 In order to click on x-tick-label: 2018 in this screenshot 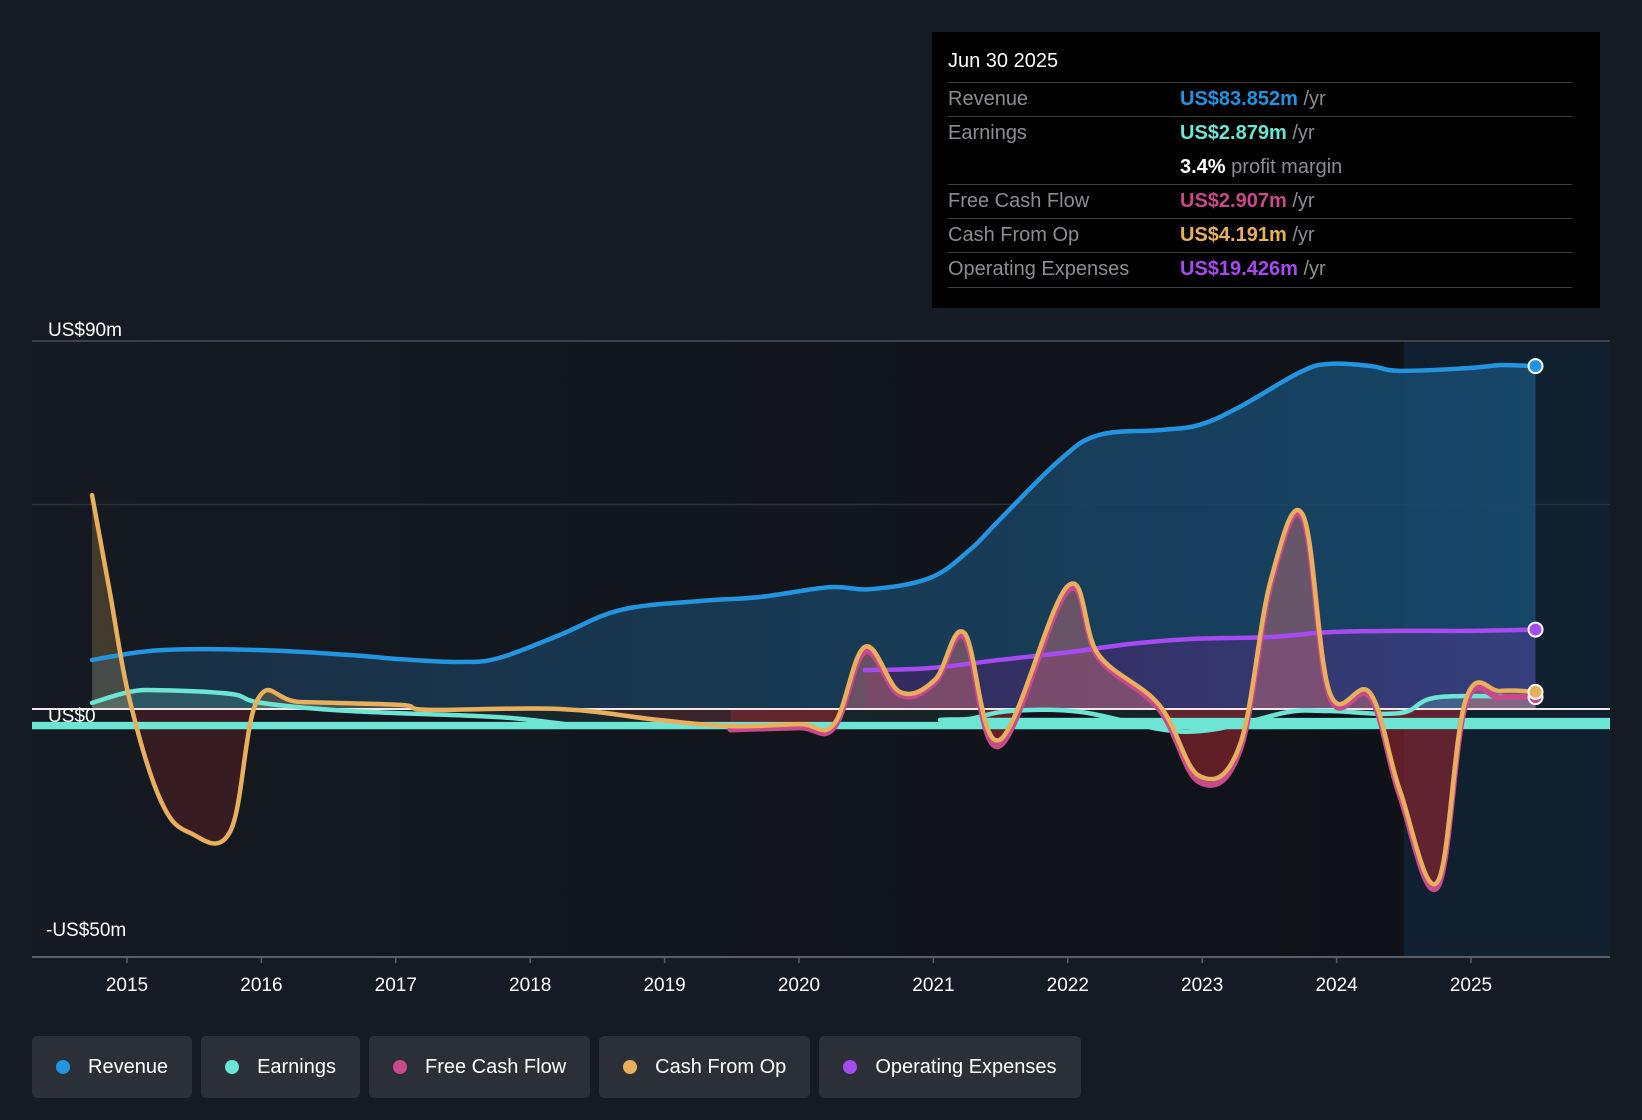, I will do `click(530, 985)`.